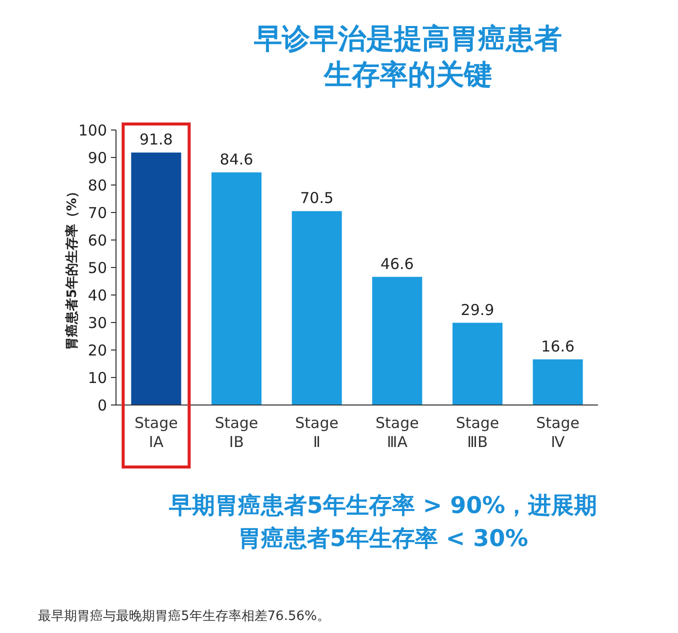  What do you see at coordinates (97, 377) in the screenshot?
I see `y-tick-label: 10` at bounding box center [97, 377].